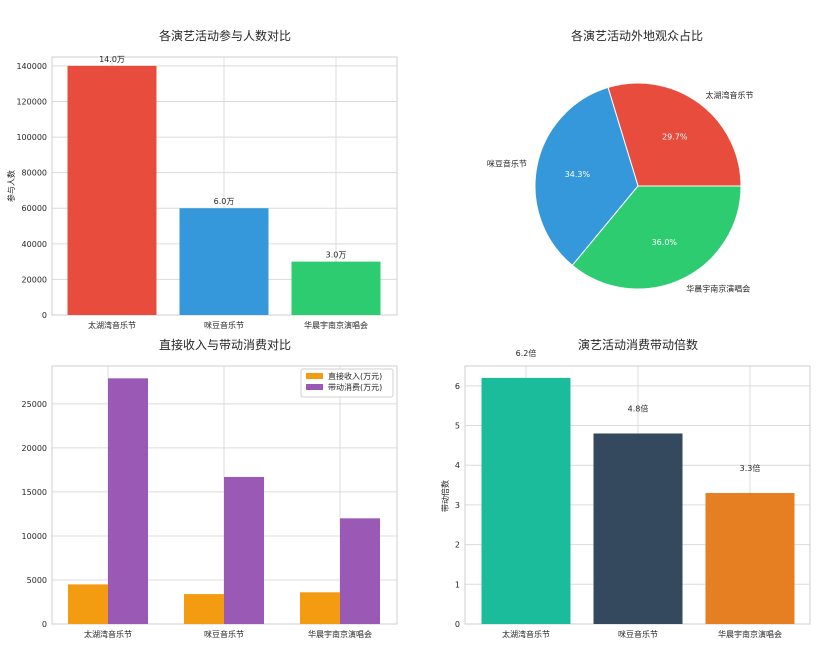  What do you see at coordinates (526, 353) in the screenshot?
I see `multiplier-data-label: 6.2倍` at bounding box center [526, 353].